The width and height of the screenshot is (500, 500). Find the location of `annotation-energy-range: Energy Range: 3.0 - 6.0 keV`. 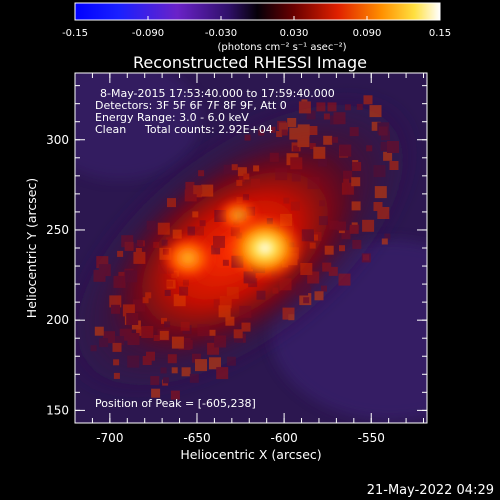

annotation-energy-range: Energy Range: 3.0 - 6.0 keV is located at coordinates (172, 117).